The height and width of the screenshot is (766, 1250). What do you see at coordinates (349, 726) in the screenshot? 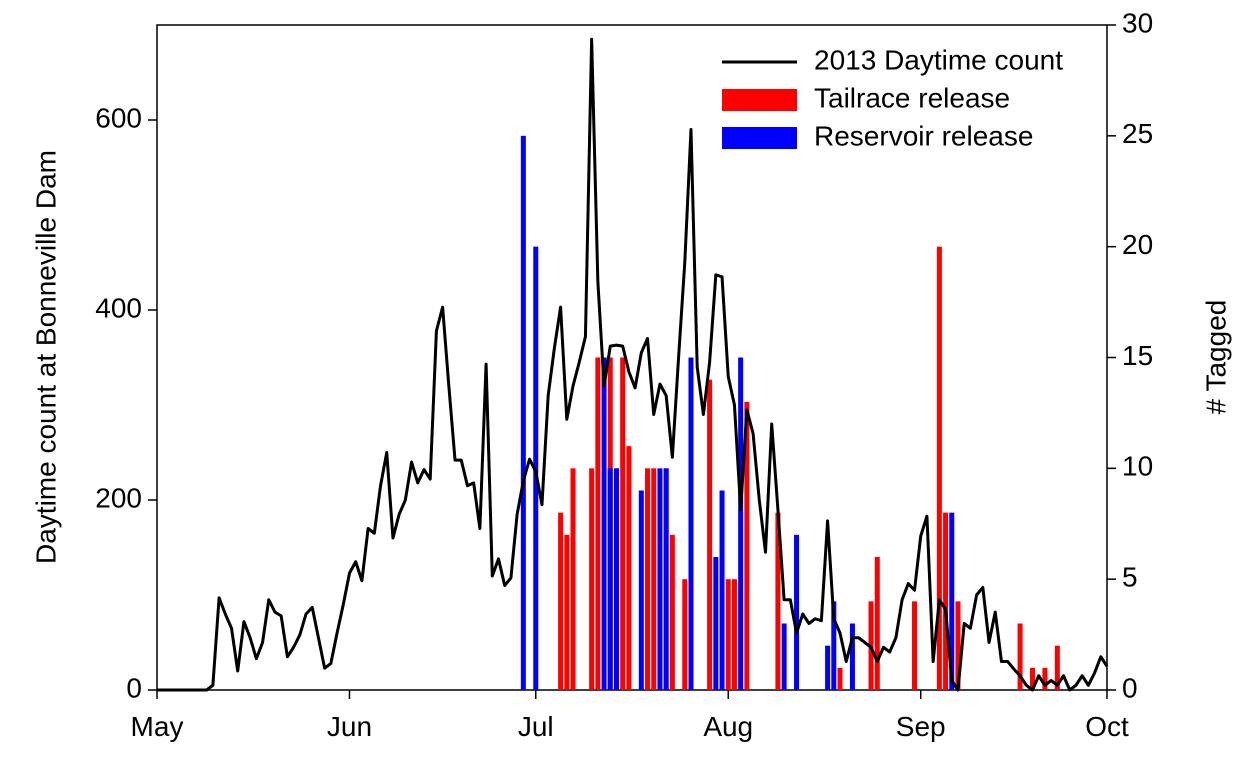
I see `x-tick-label: Jun` at bounding box center [349, 726].